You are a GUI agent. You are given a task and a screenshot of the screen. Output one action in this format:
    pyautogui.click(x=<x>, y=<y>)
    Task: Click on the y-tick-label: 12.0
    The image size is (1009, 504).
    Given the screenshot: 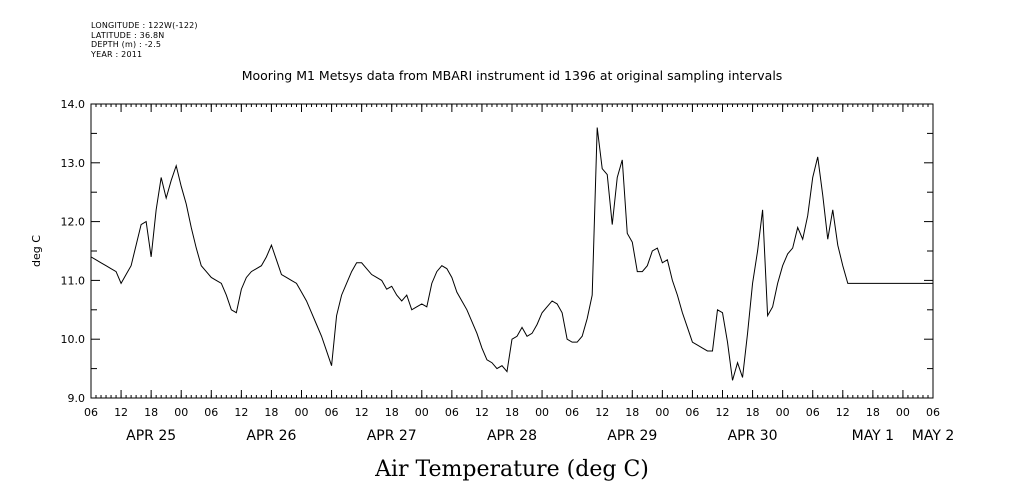 What is the action you would take?
    pyautogui.click(x=73, y=222)
    